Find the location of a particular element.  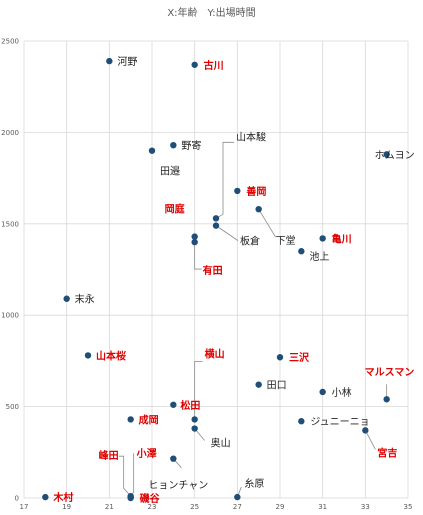

y-tick-labels: 0 500 1000 1500 2000 2500 is located at coordinates (10, 270).